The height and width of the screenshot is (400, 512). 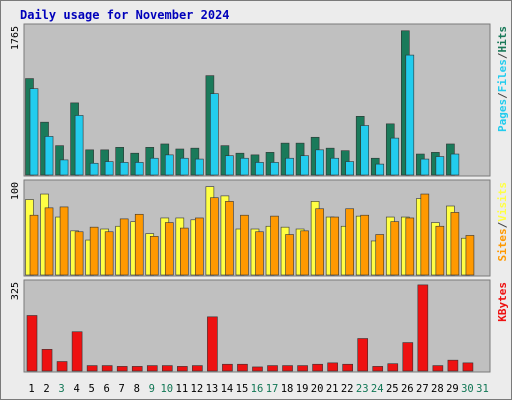 I want to click on x-tick-label: 14, so click(x=227, y=389).